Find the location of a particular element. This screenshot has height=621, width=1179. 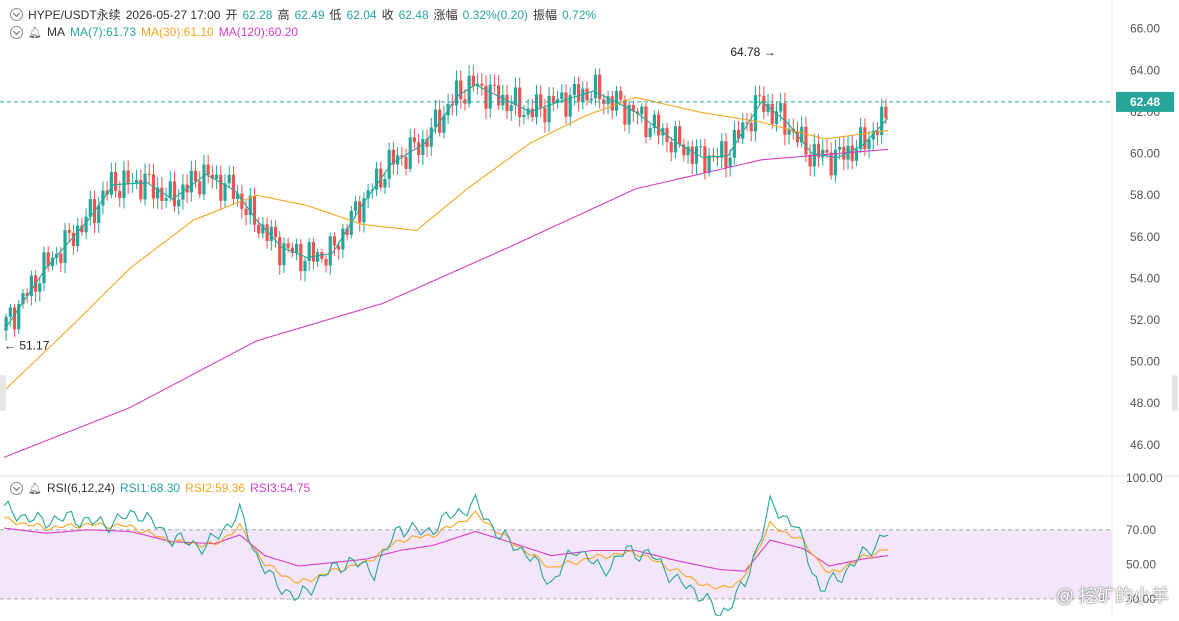

rsi-tick-label: 30.00 is located at coordinates (1141, 599).